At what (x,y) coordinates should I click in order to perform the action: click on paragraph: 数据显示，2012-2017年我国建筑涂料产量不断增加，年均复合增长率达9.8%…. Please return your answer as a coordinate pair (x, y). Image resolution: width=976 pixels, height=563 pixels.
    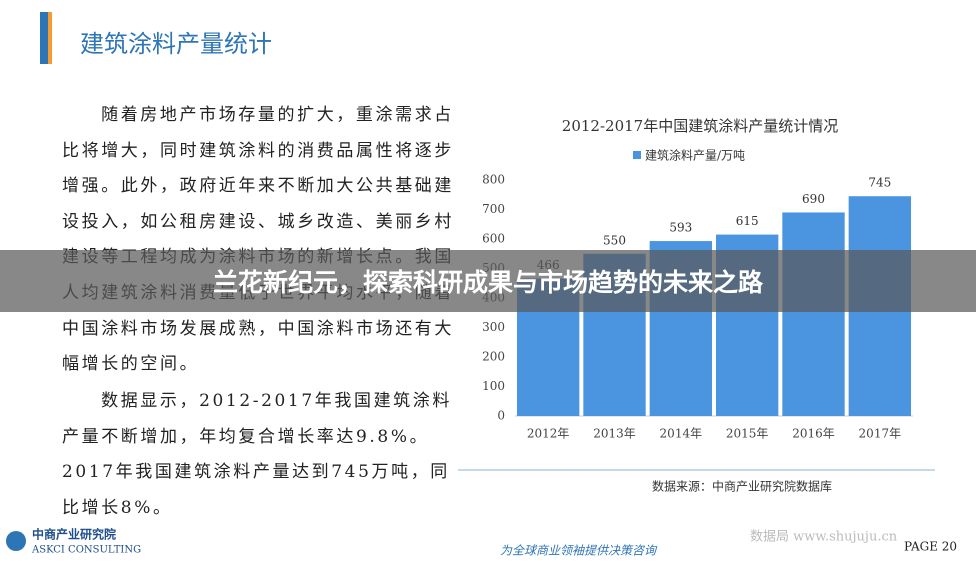
    Looking at the image, I should click on (257, 454).